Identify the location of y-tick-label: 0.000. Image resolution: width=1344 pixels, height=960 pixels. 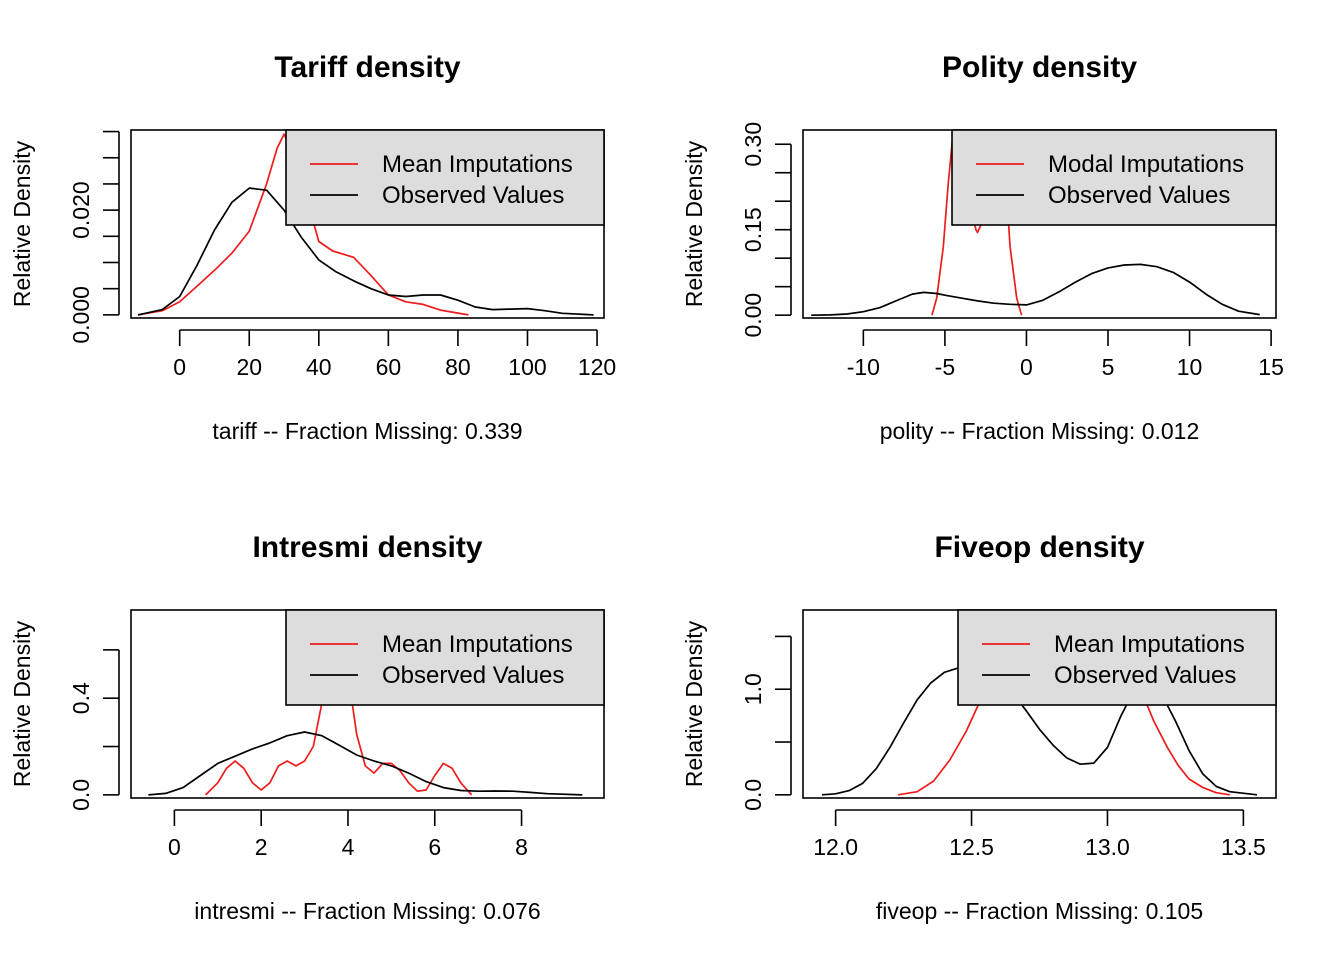
(81, 315).